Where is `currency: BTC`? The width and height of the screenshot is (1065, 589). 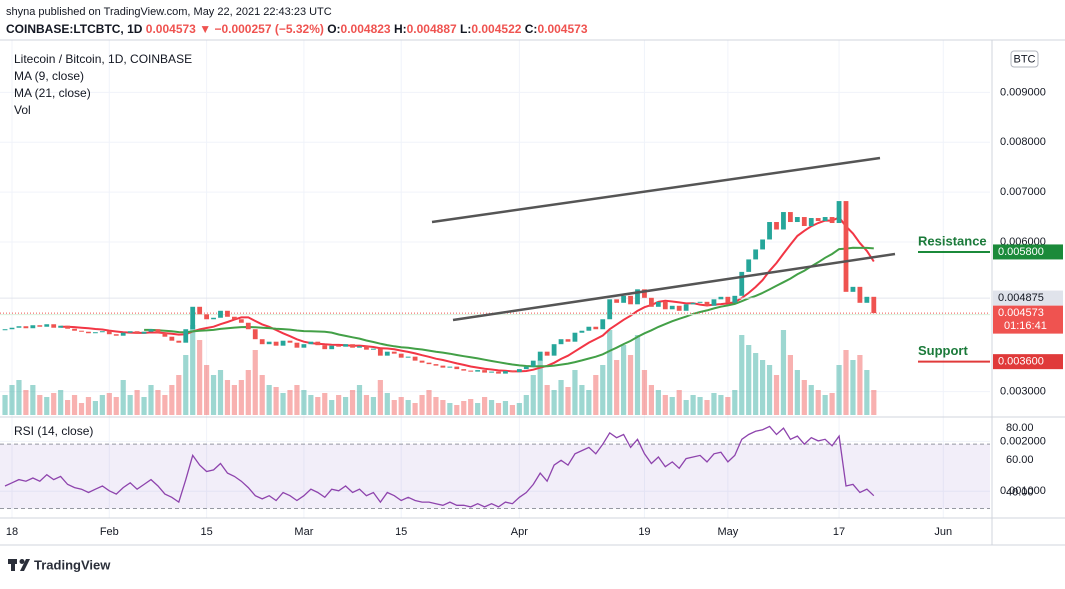
currency: BTC is located at coordinates (1025, 59).